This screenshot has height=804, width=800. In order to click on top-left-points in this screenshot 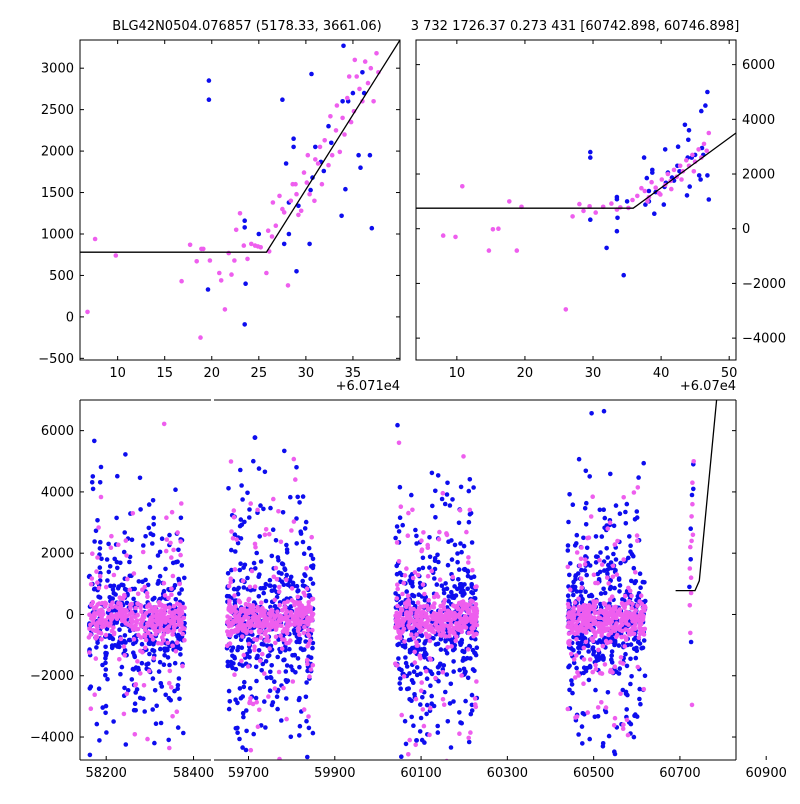, I will do `click(233, 191)`.